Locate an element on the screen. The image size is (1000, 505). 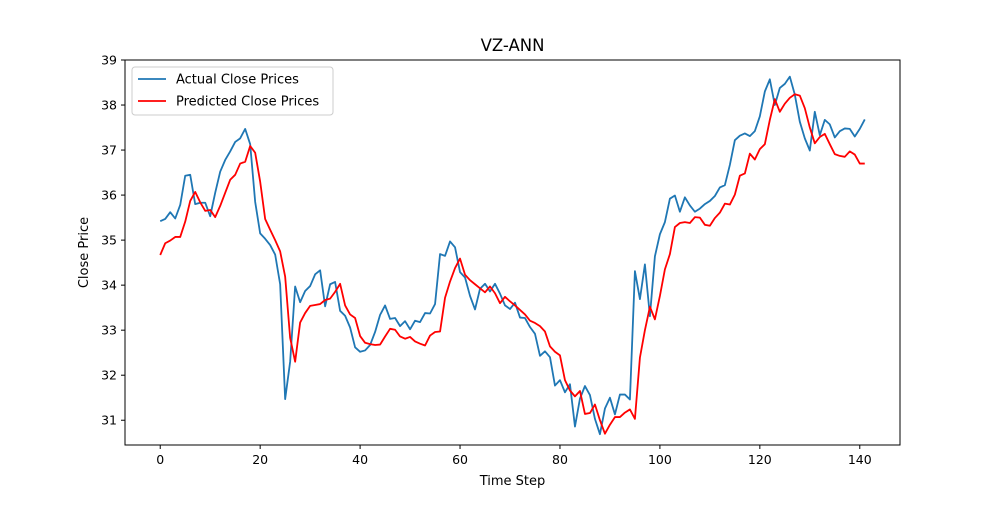
x-tick-label: 0 is located at coordinates (160, 459).